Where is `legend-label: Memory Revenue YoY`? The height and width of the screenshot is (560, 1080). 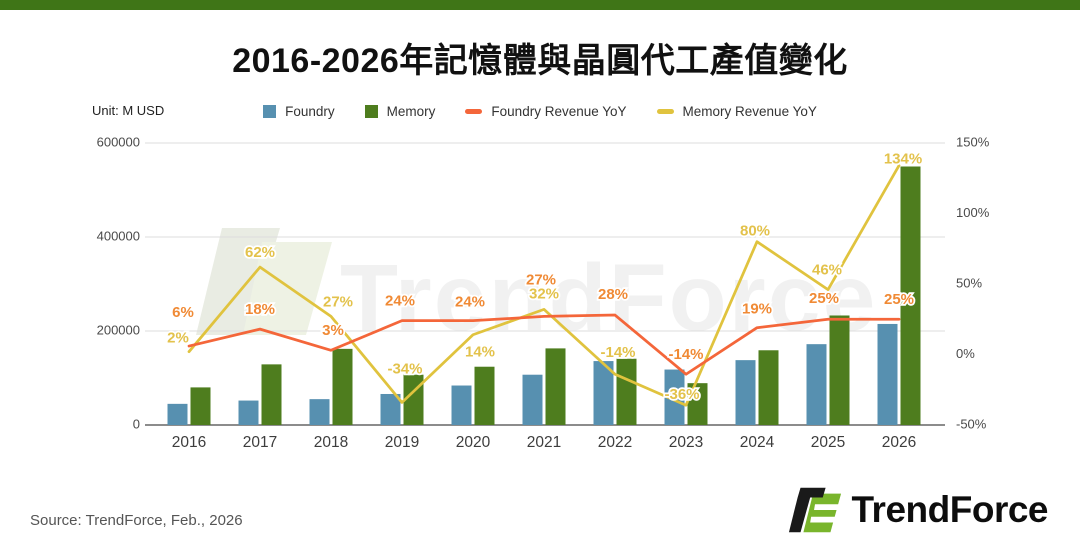 legend-label: Memory Revenue YoY is located at coordinates (749, 111).